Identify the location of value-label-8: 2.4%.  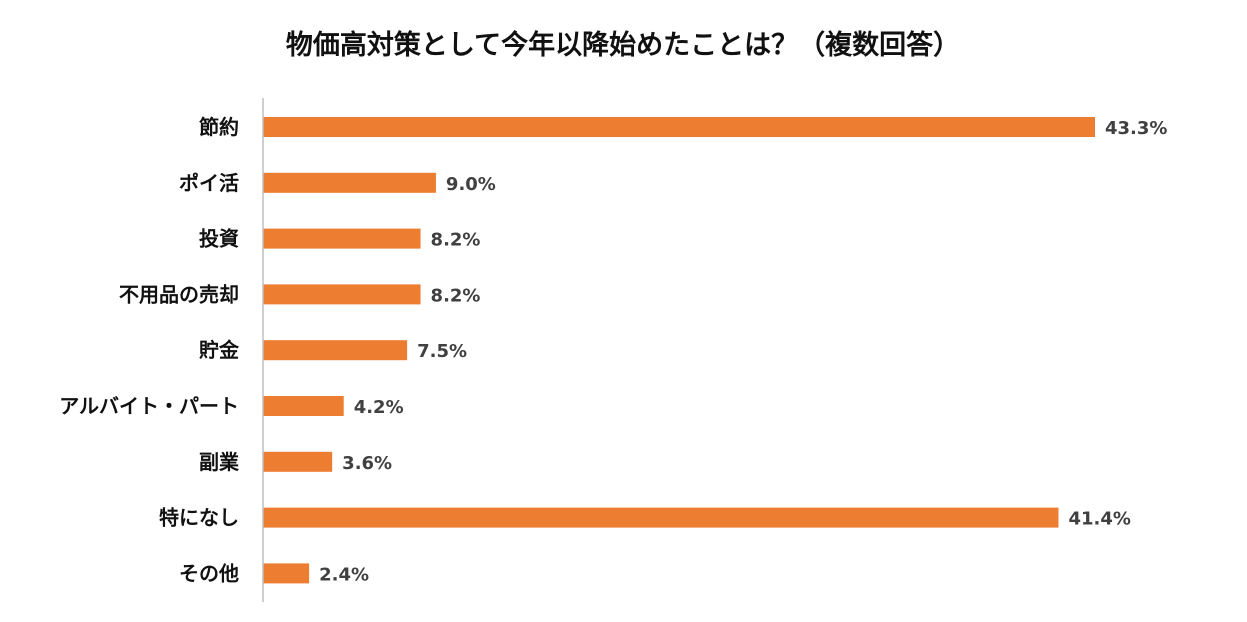
(344, 574).